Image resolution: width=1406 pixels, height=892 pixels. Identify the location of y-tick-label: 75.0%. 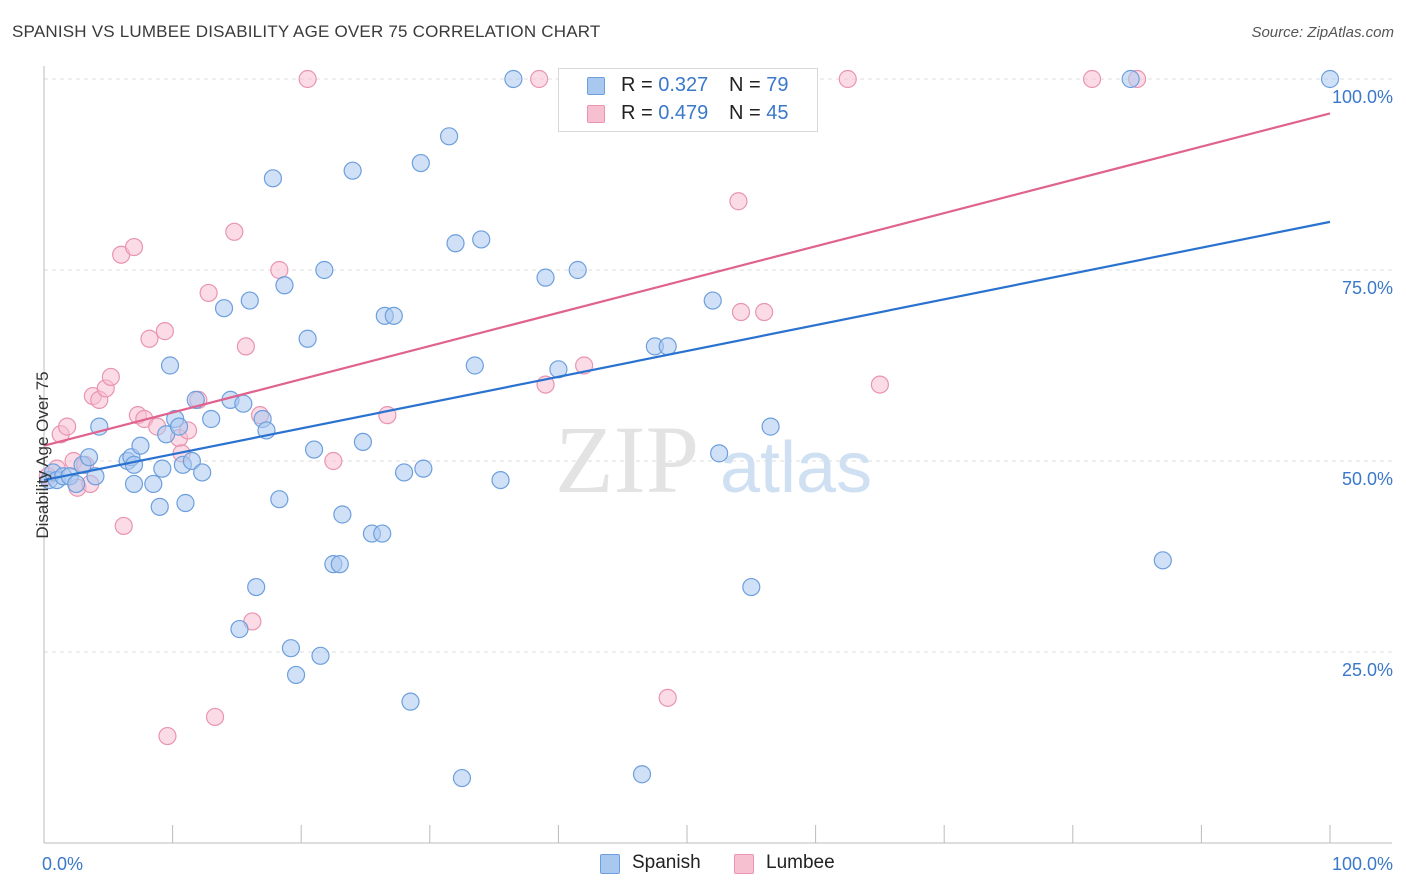
(1367, 288).